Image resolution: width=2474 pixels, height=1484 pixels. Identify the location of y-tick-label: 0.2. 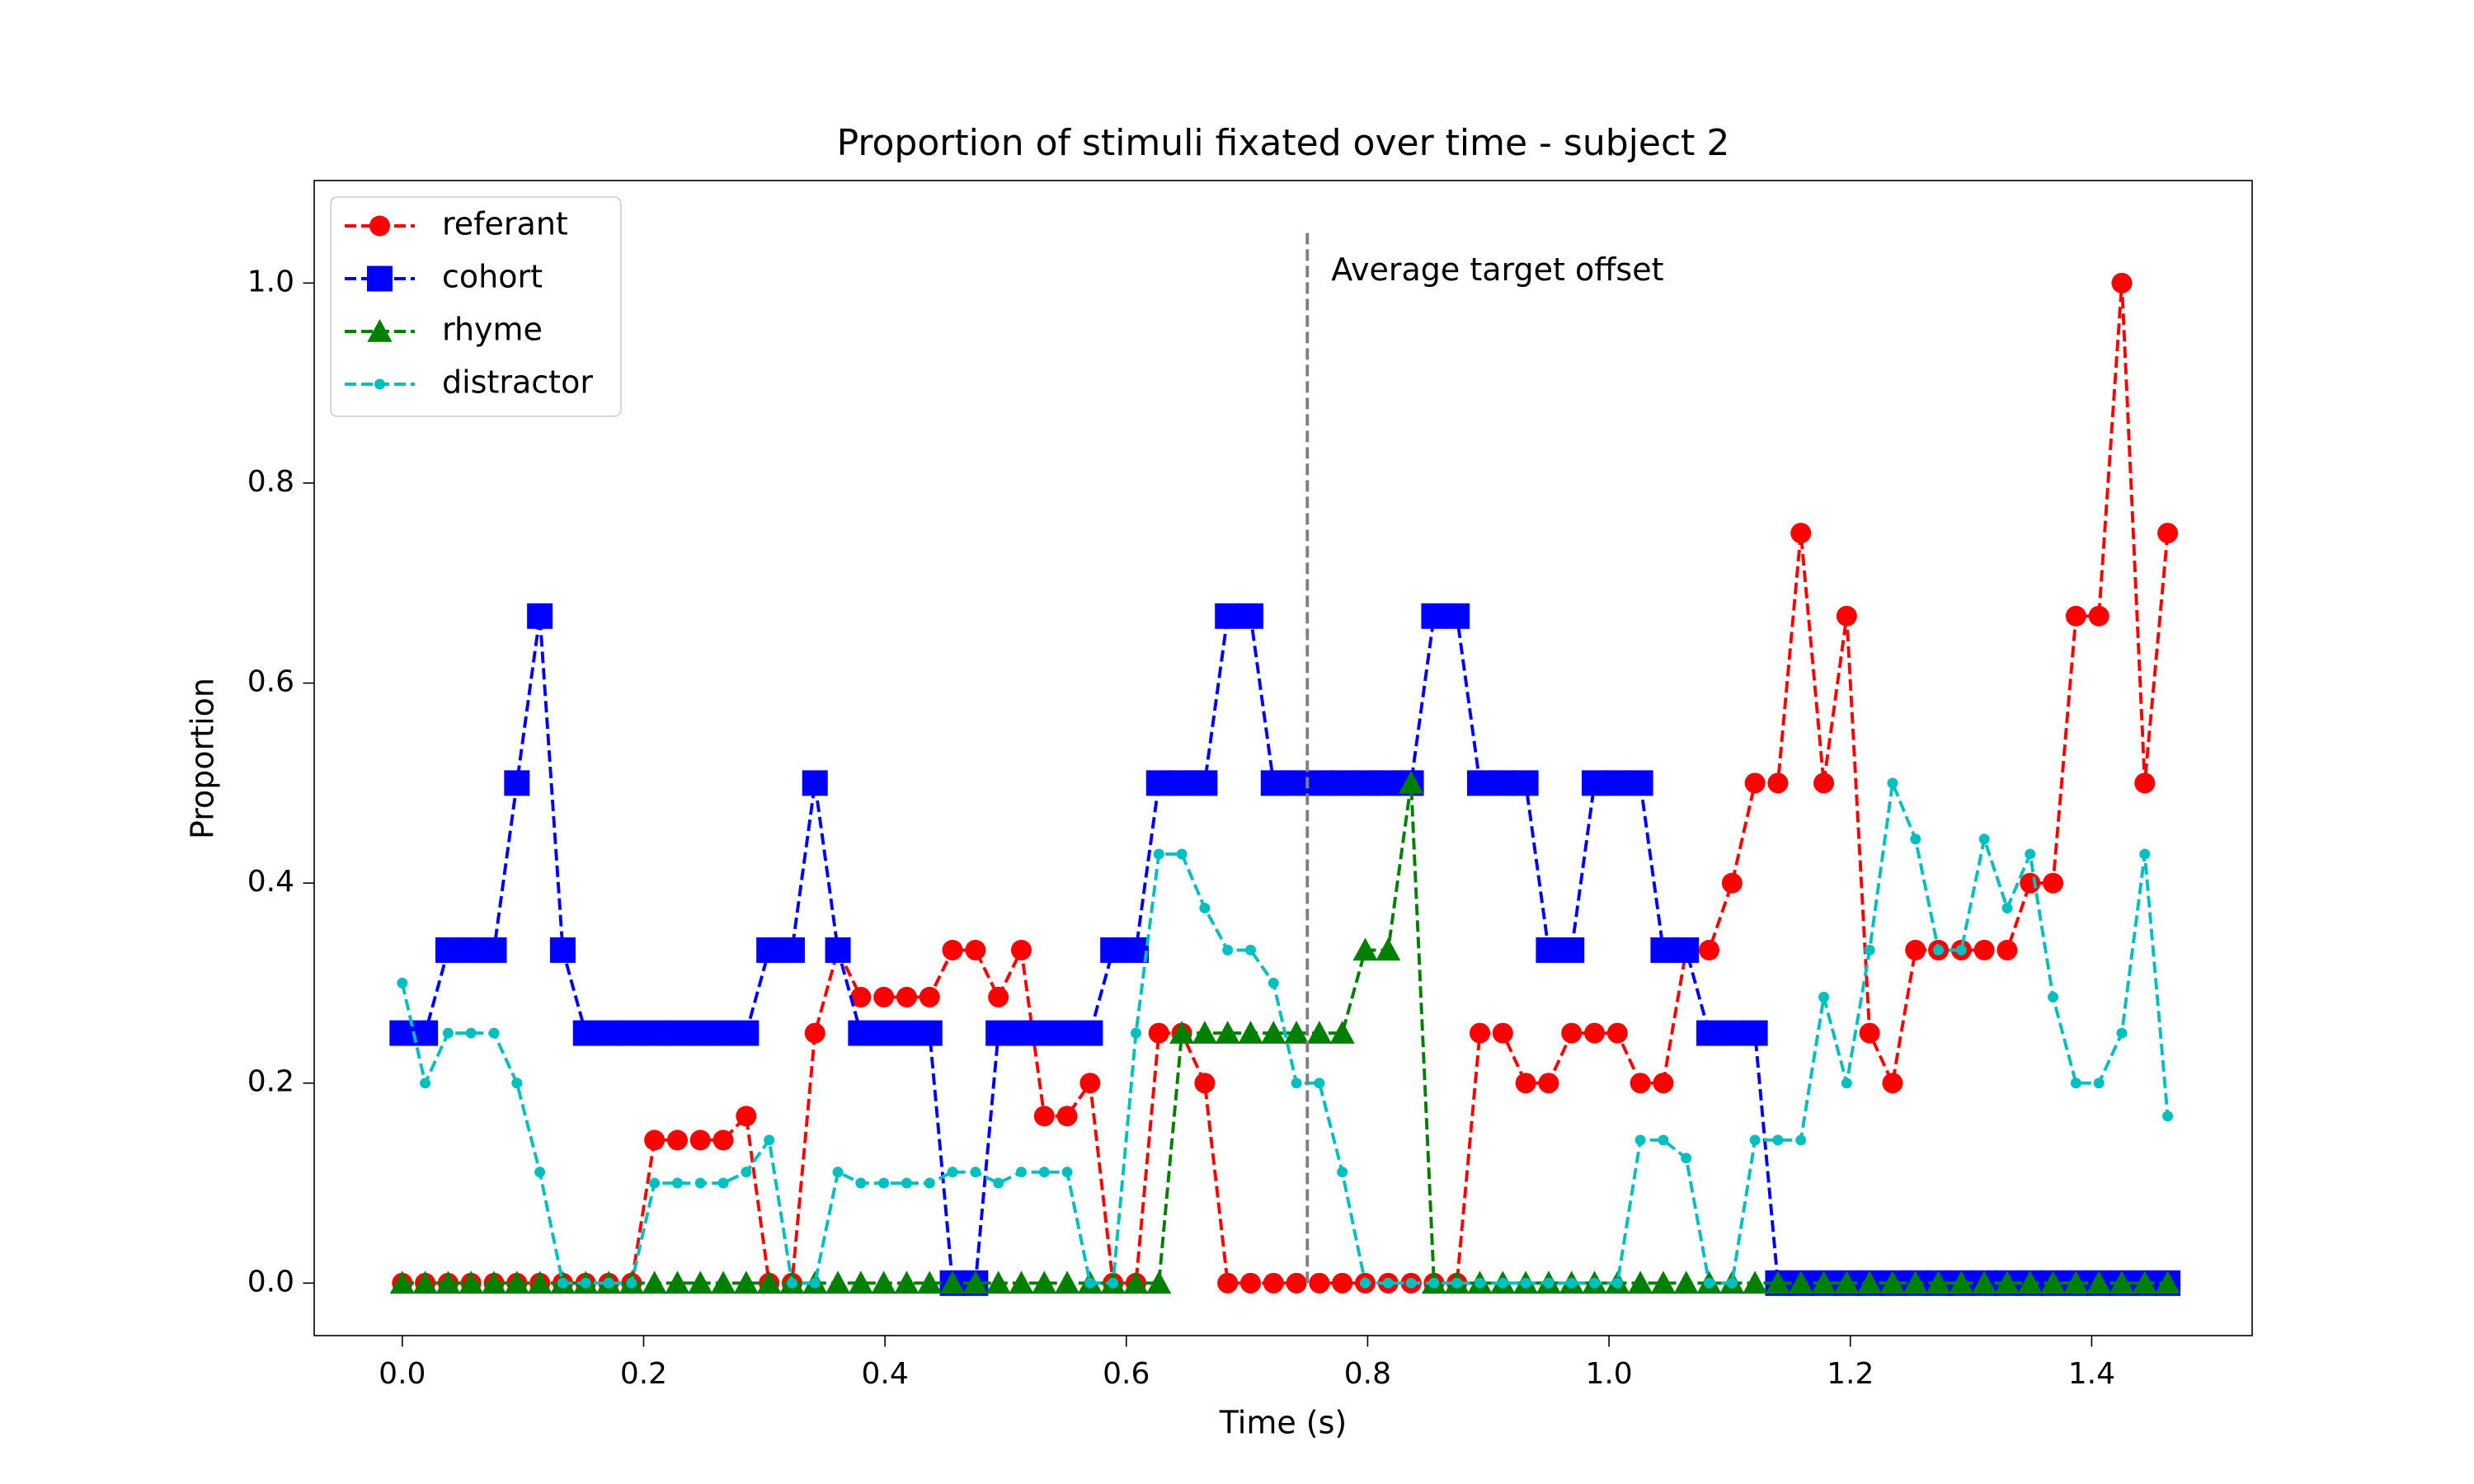
(270, 1082).